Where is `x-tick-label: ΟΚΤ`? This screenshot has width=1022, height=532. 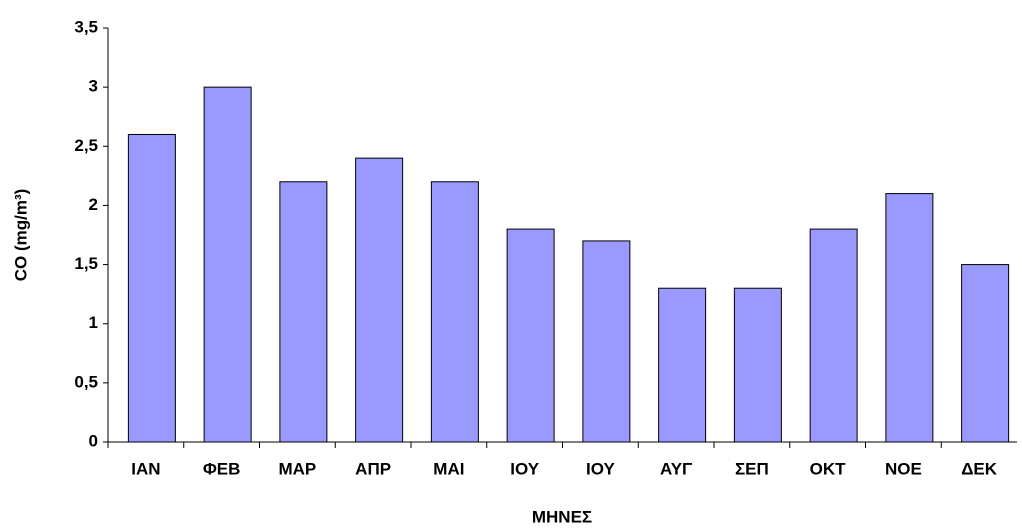
x-tick-label: ΟΚΤ is located at coordinates (828, 468).